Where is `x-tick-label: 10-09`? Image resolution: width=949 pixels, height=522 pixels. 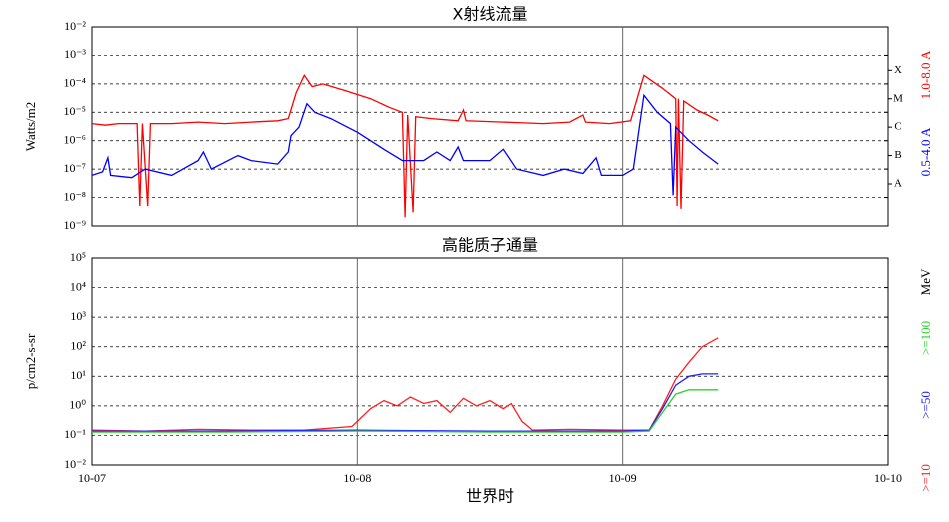
x-tick-label: 10-09 is located at coordinates (623, 478).